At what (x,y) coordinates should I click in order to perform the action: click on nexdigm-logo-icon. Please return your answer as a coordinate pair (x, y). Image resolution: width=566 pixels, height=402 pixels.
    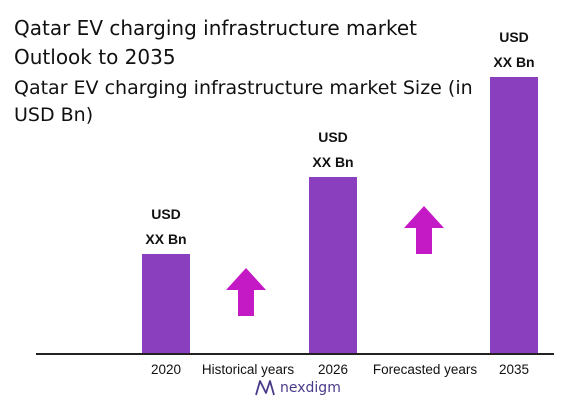
    Looking at the image, I should click on (265, 388).